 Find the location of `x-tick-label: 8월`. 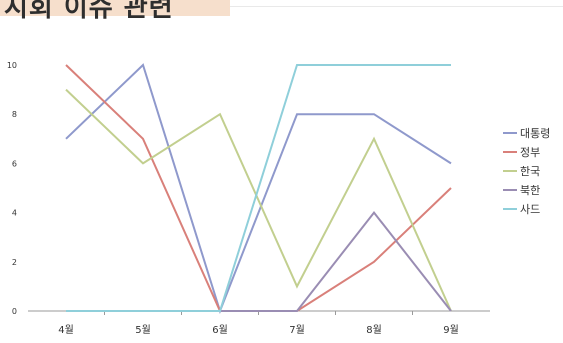

x-tick-label: 8월 is located at coordinates (374, 330).